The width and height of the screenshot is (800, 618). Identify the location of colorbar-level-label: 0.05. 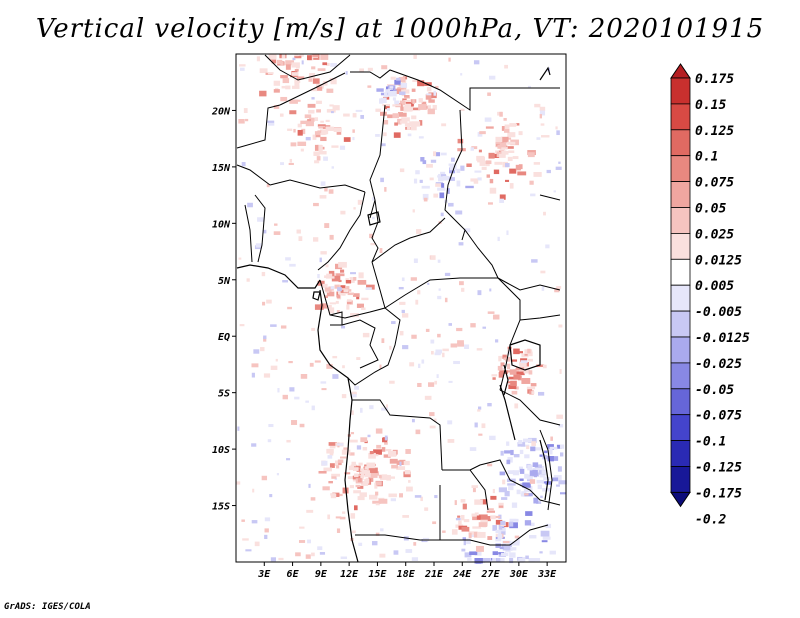
(710, 209).